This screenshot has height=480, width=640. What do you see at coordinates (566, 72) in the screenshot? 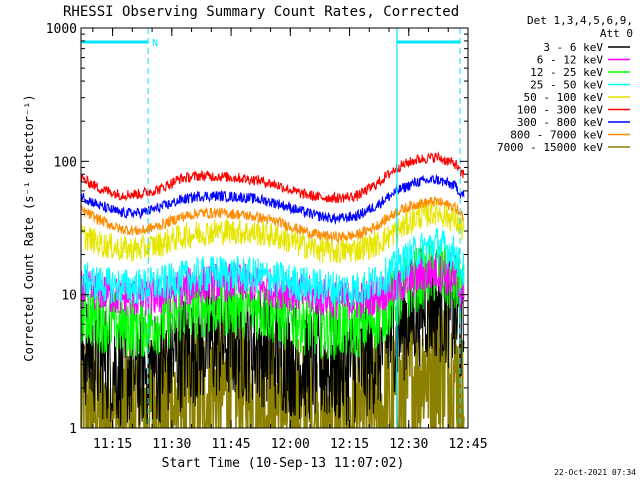
I see `legend-label: 12 - 25 keV` at bounding box center [566, 72].